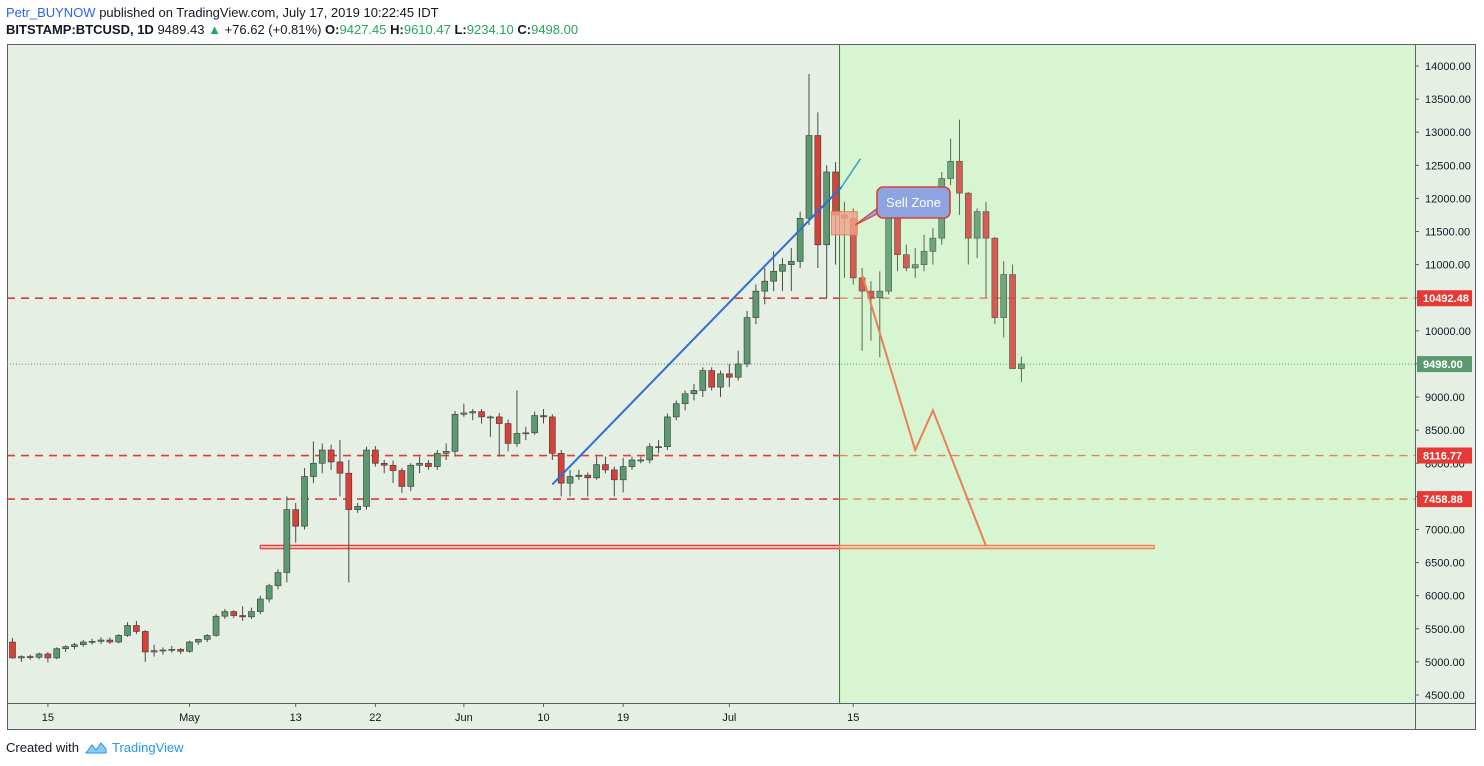 The image size is (1484, 766). Describe the element at coordinates (1448, 199) in the screenshot. I see `y-tick-label: 12000.00` at that location.